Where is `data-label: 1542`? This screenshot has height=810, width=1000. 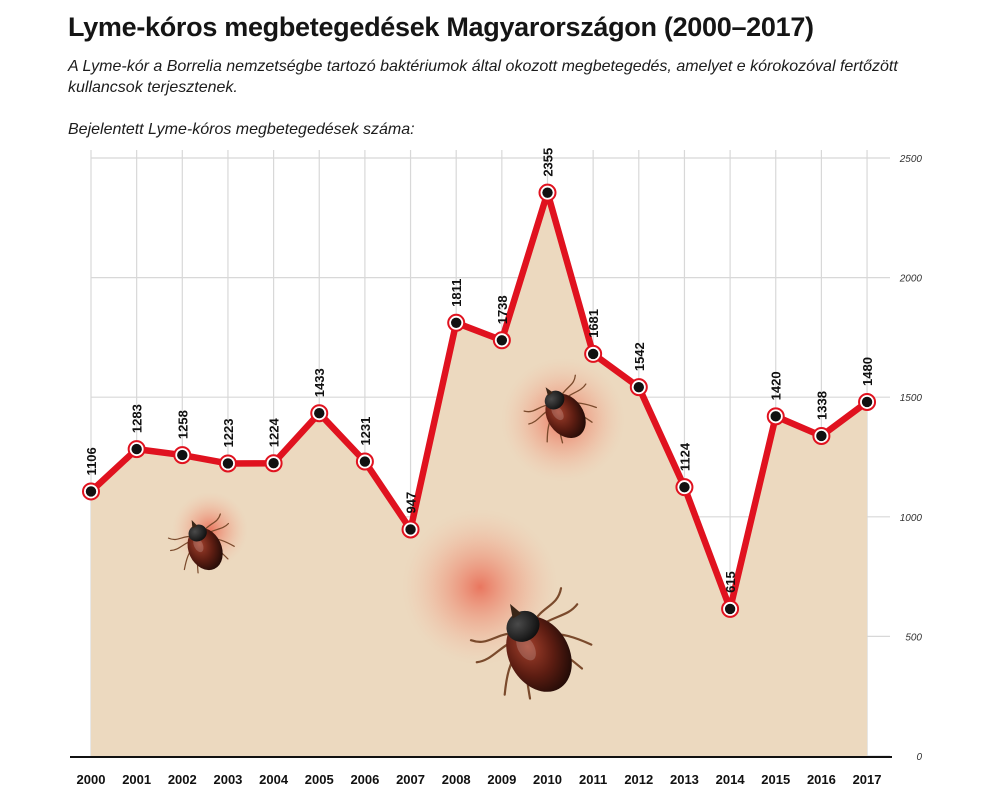
data-label: 1542 is located at coordinates (639, 356).